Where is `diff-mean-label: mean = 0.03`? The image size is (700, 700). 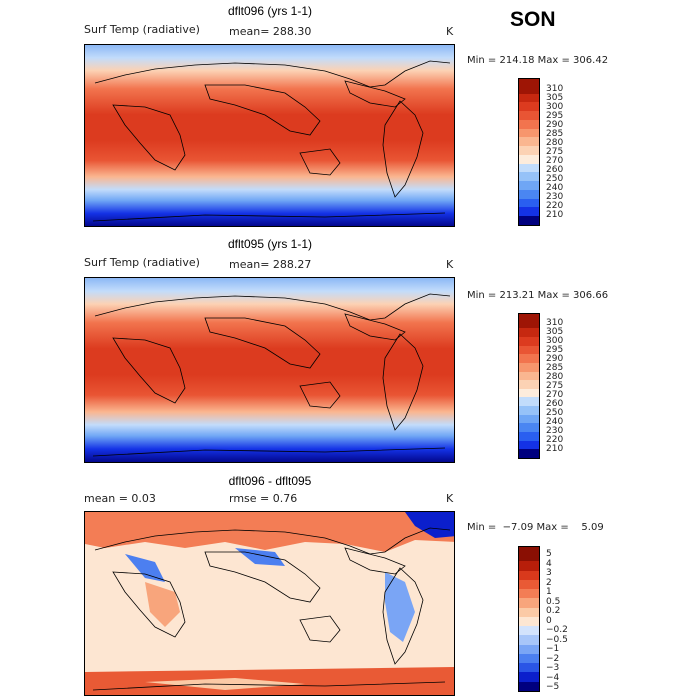
diff-mean-label: mean = 0.03 is located at coordinates (120, 498).